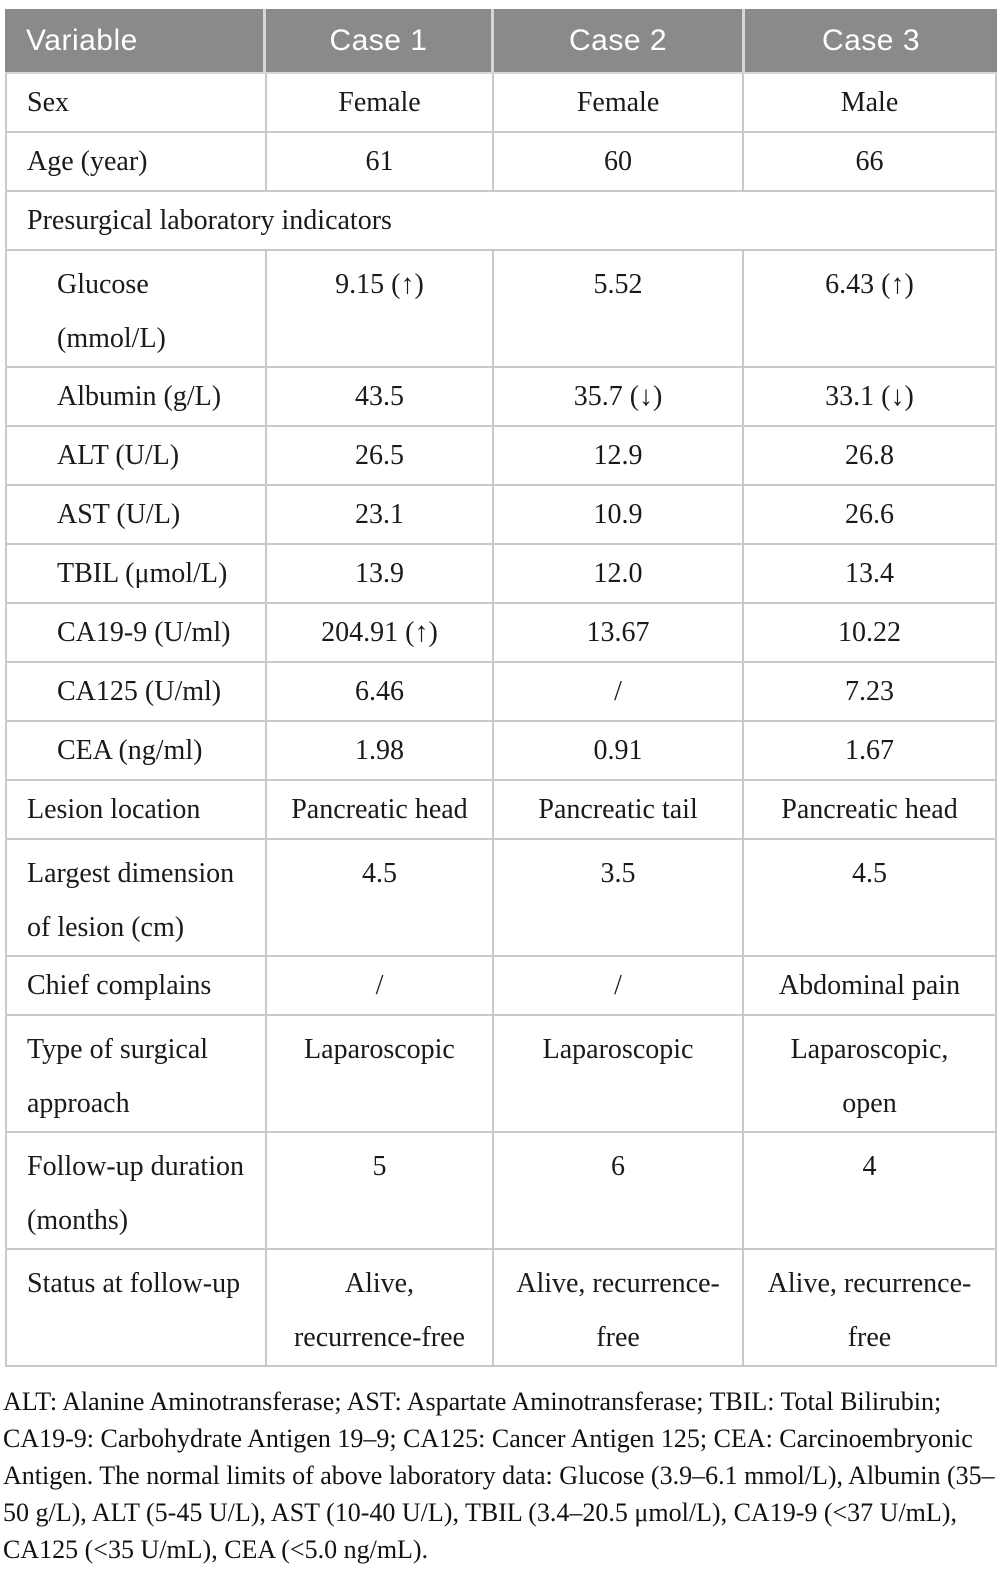 This screenshot has width=1005, height=1570. I want to click on row-label: TBIL (μmol/L), so click(137, 573).